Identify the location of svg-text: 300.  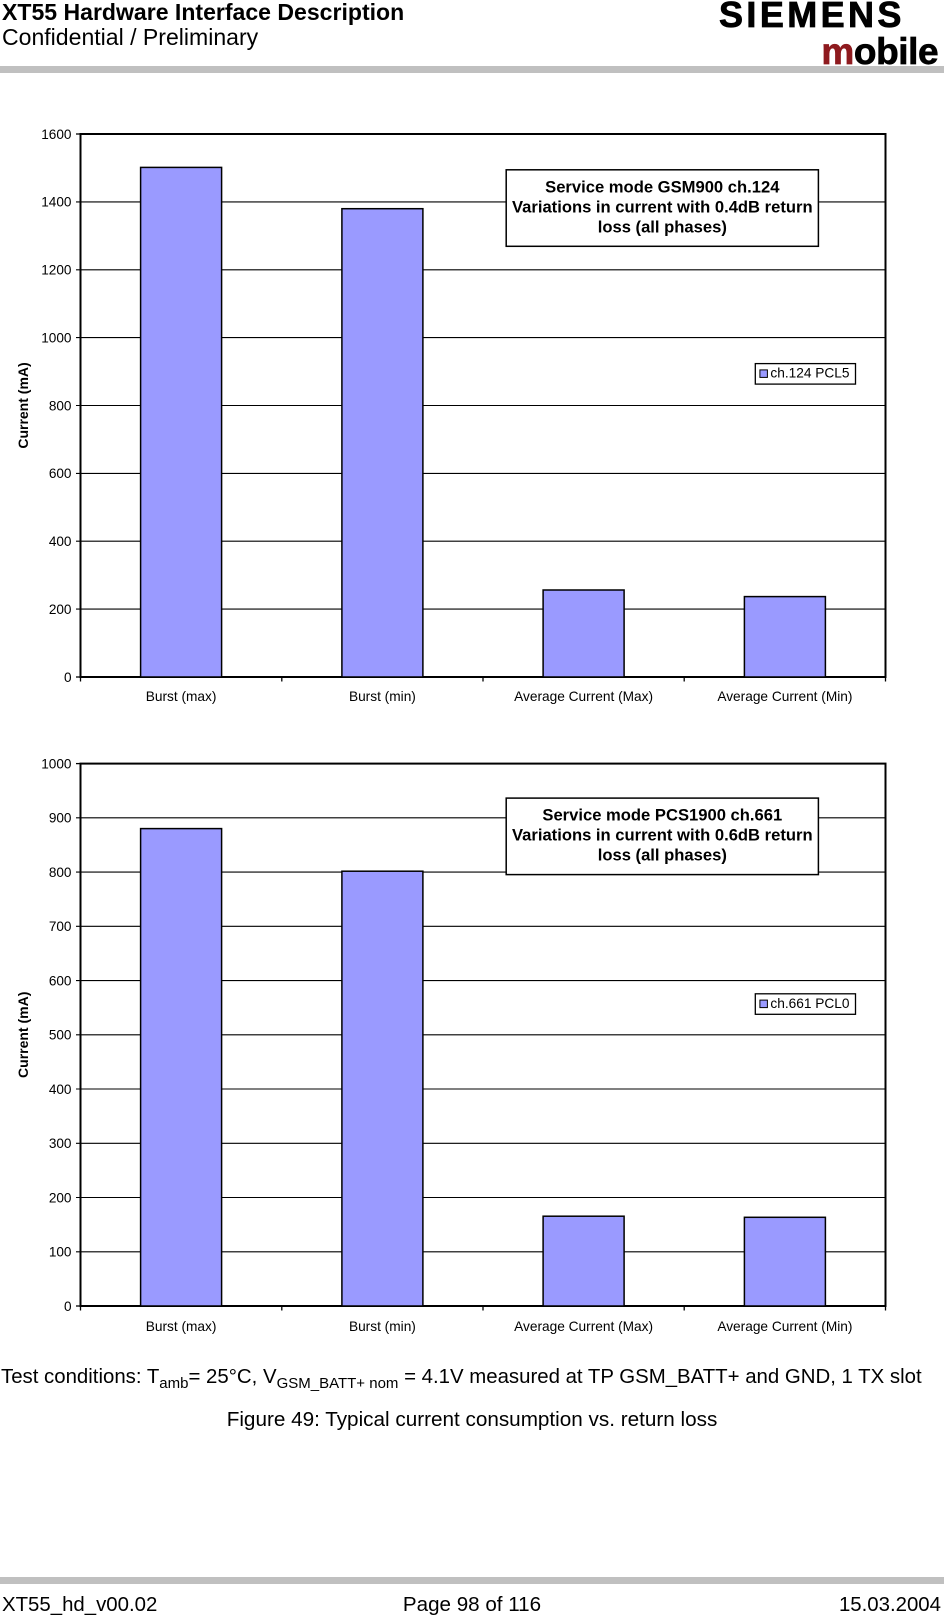
(60, 1143).